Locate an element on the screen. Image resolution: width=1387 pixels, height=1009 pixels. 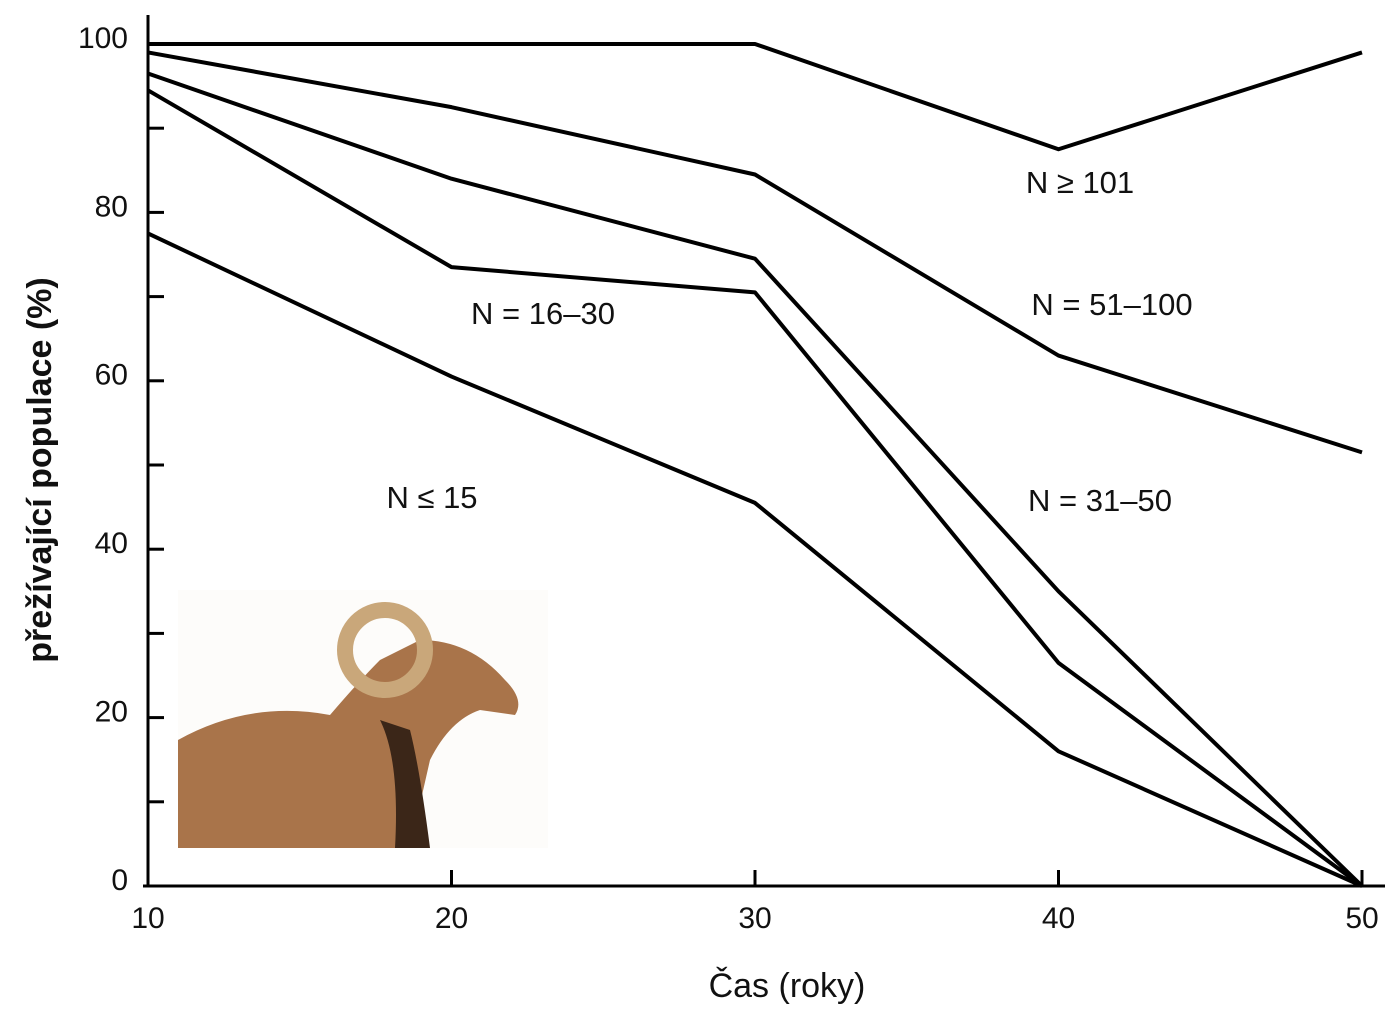
ram-image is located at coordinates (363, 719).